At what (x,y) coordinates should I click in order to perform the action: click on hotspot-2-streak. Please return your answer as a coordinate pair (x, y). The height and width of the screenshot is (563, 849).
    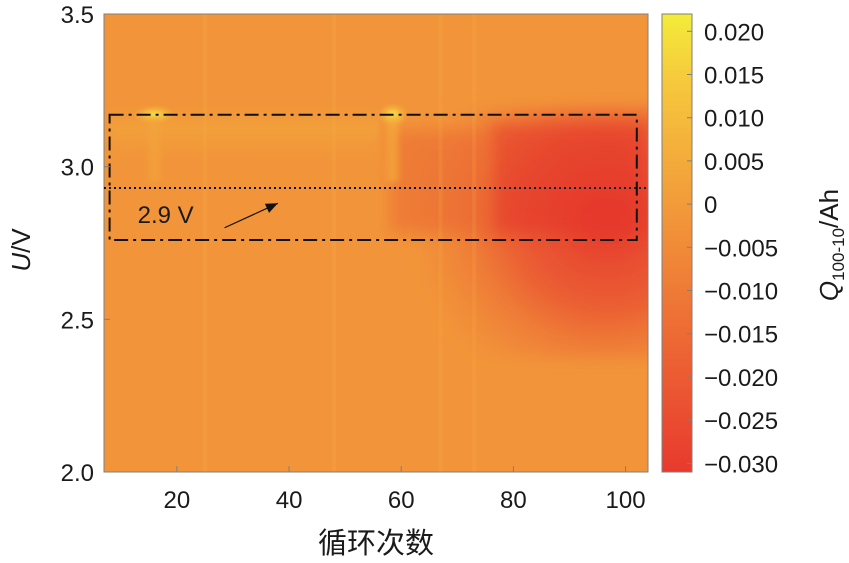
    Looking at the image, I should click on (392, 148).